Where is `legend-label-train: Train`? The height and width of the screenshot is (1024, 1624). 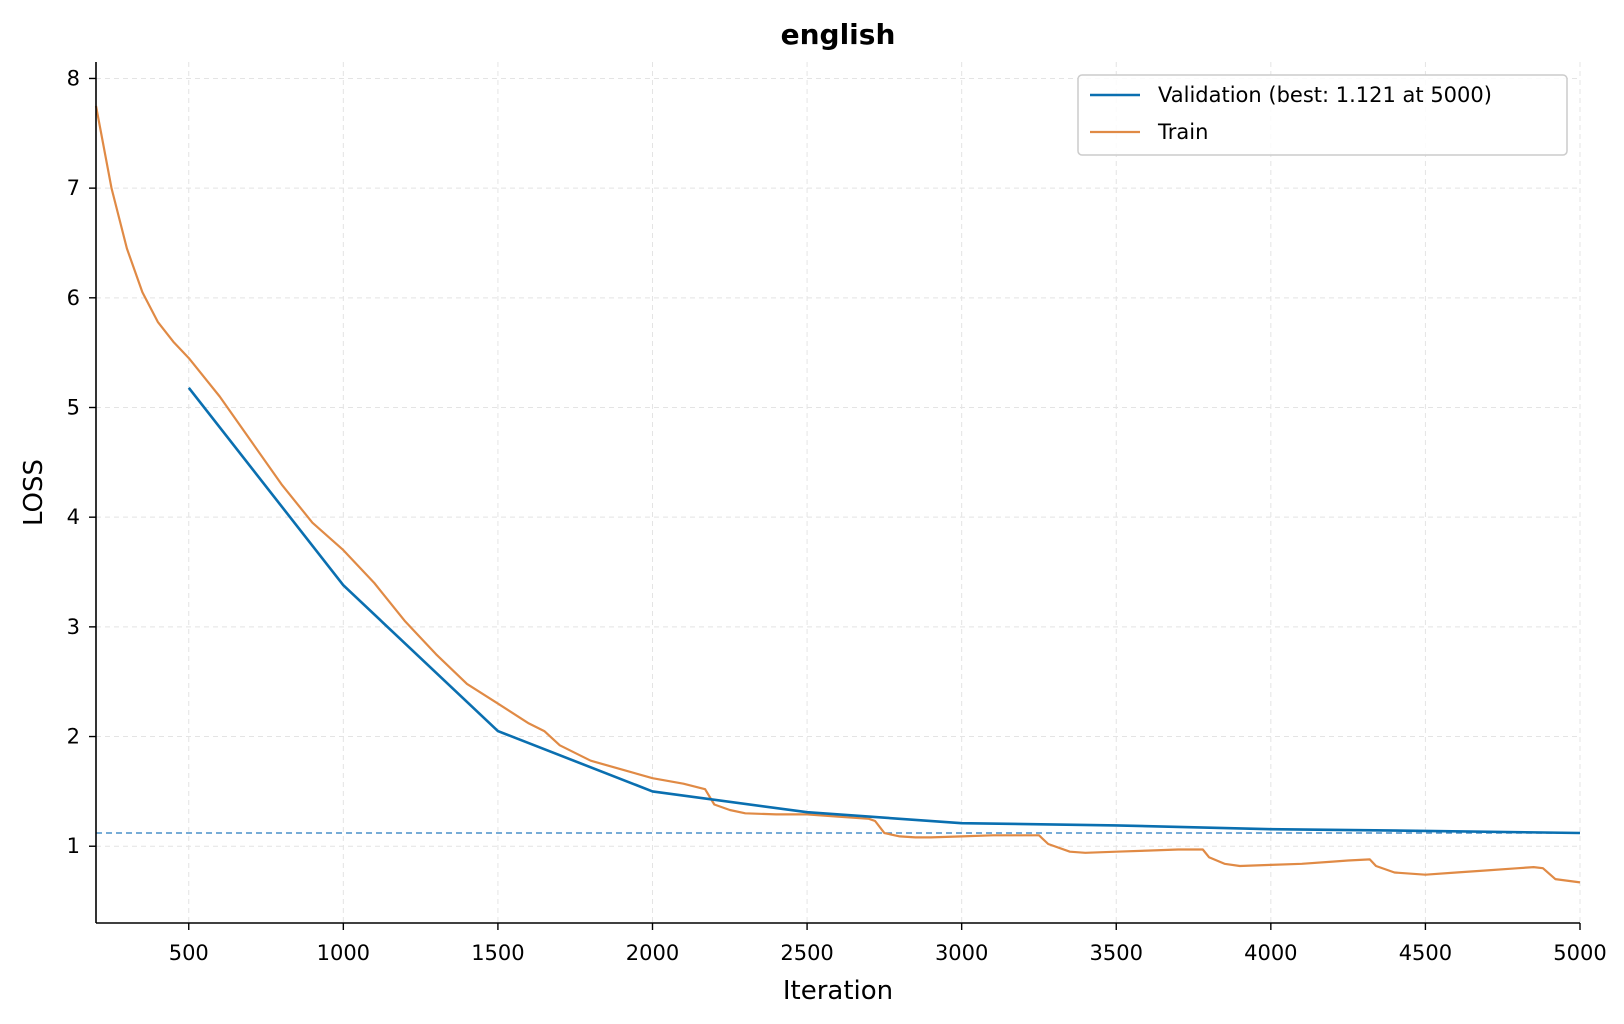
legend-label-train: Train is located at coordinates (1182, 132).